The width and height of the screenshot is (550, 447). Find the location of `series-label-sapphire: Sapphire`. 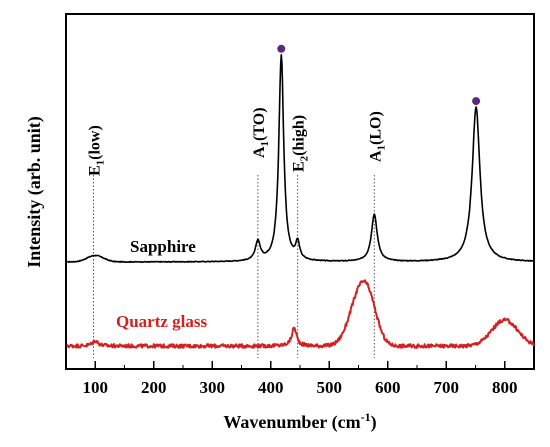

series-label-sapphire: Sapphire is located at coordinates (163, 246).